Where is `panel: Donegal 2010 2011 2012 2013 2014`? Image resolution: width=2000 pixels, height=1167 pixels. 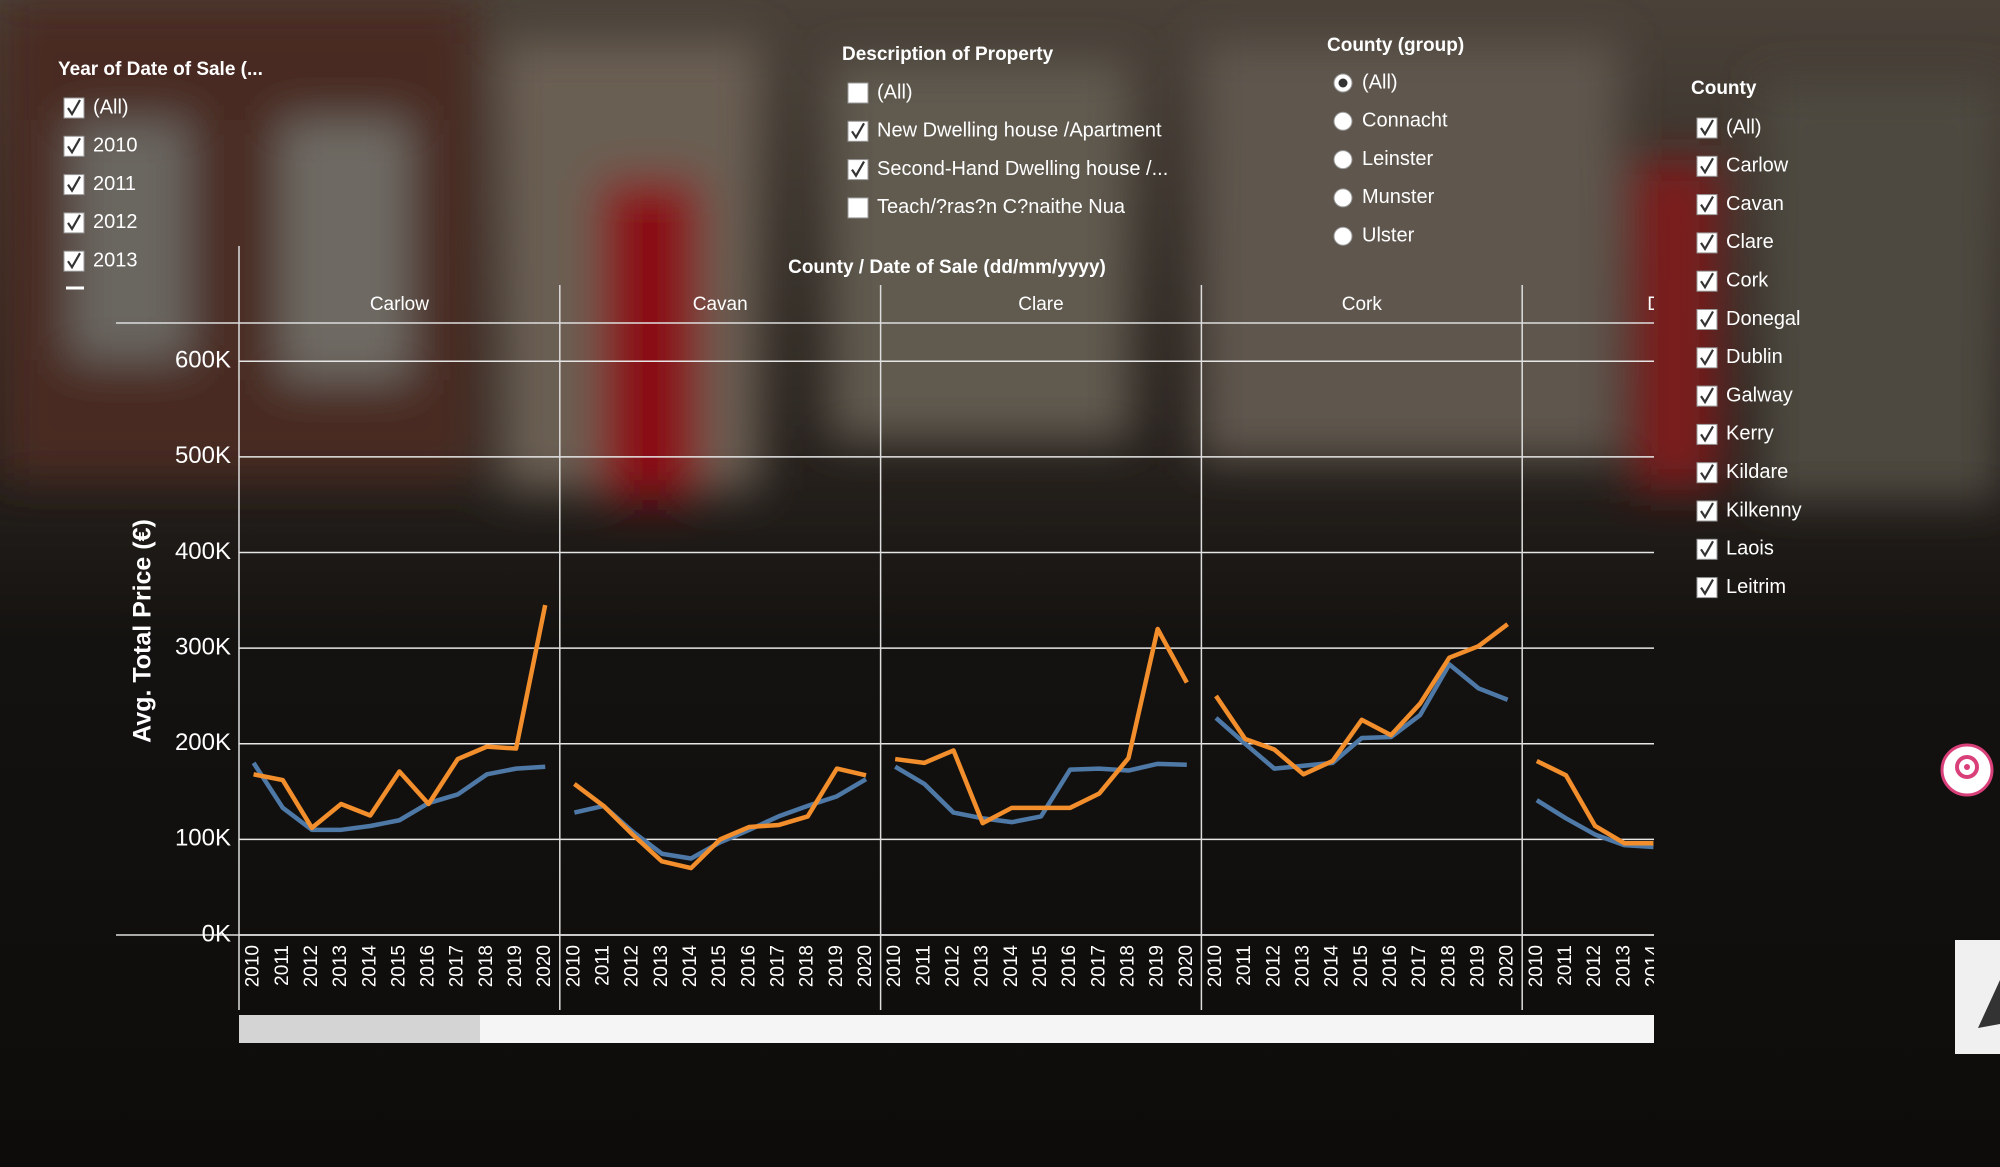
panel: Donegal 2010 2011 2012 2013 2014 is located at coordinates (1619, 647).